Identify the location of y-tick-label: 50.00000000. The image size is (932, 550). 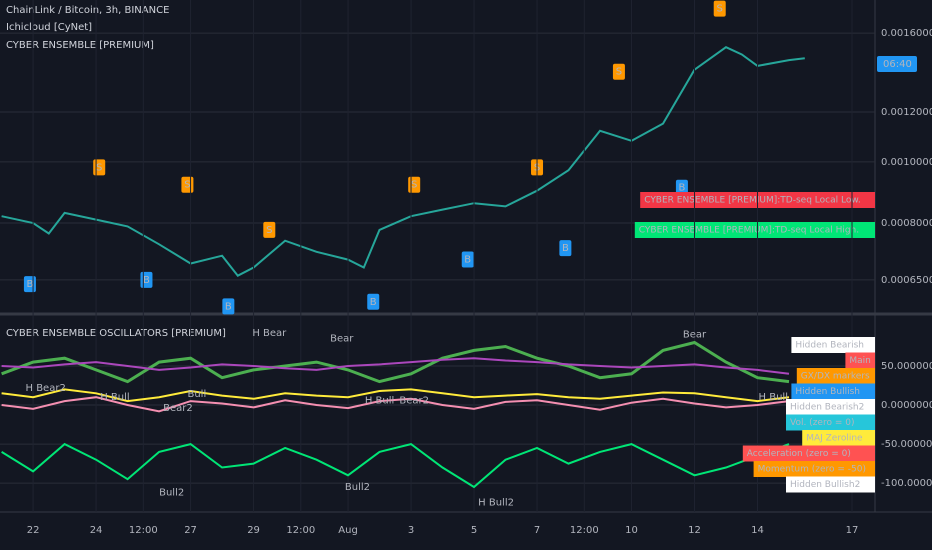
(906, 366).